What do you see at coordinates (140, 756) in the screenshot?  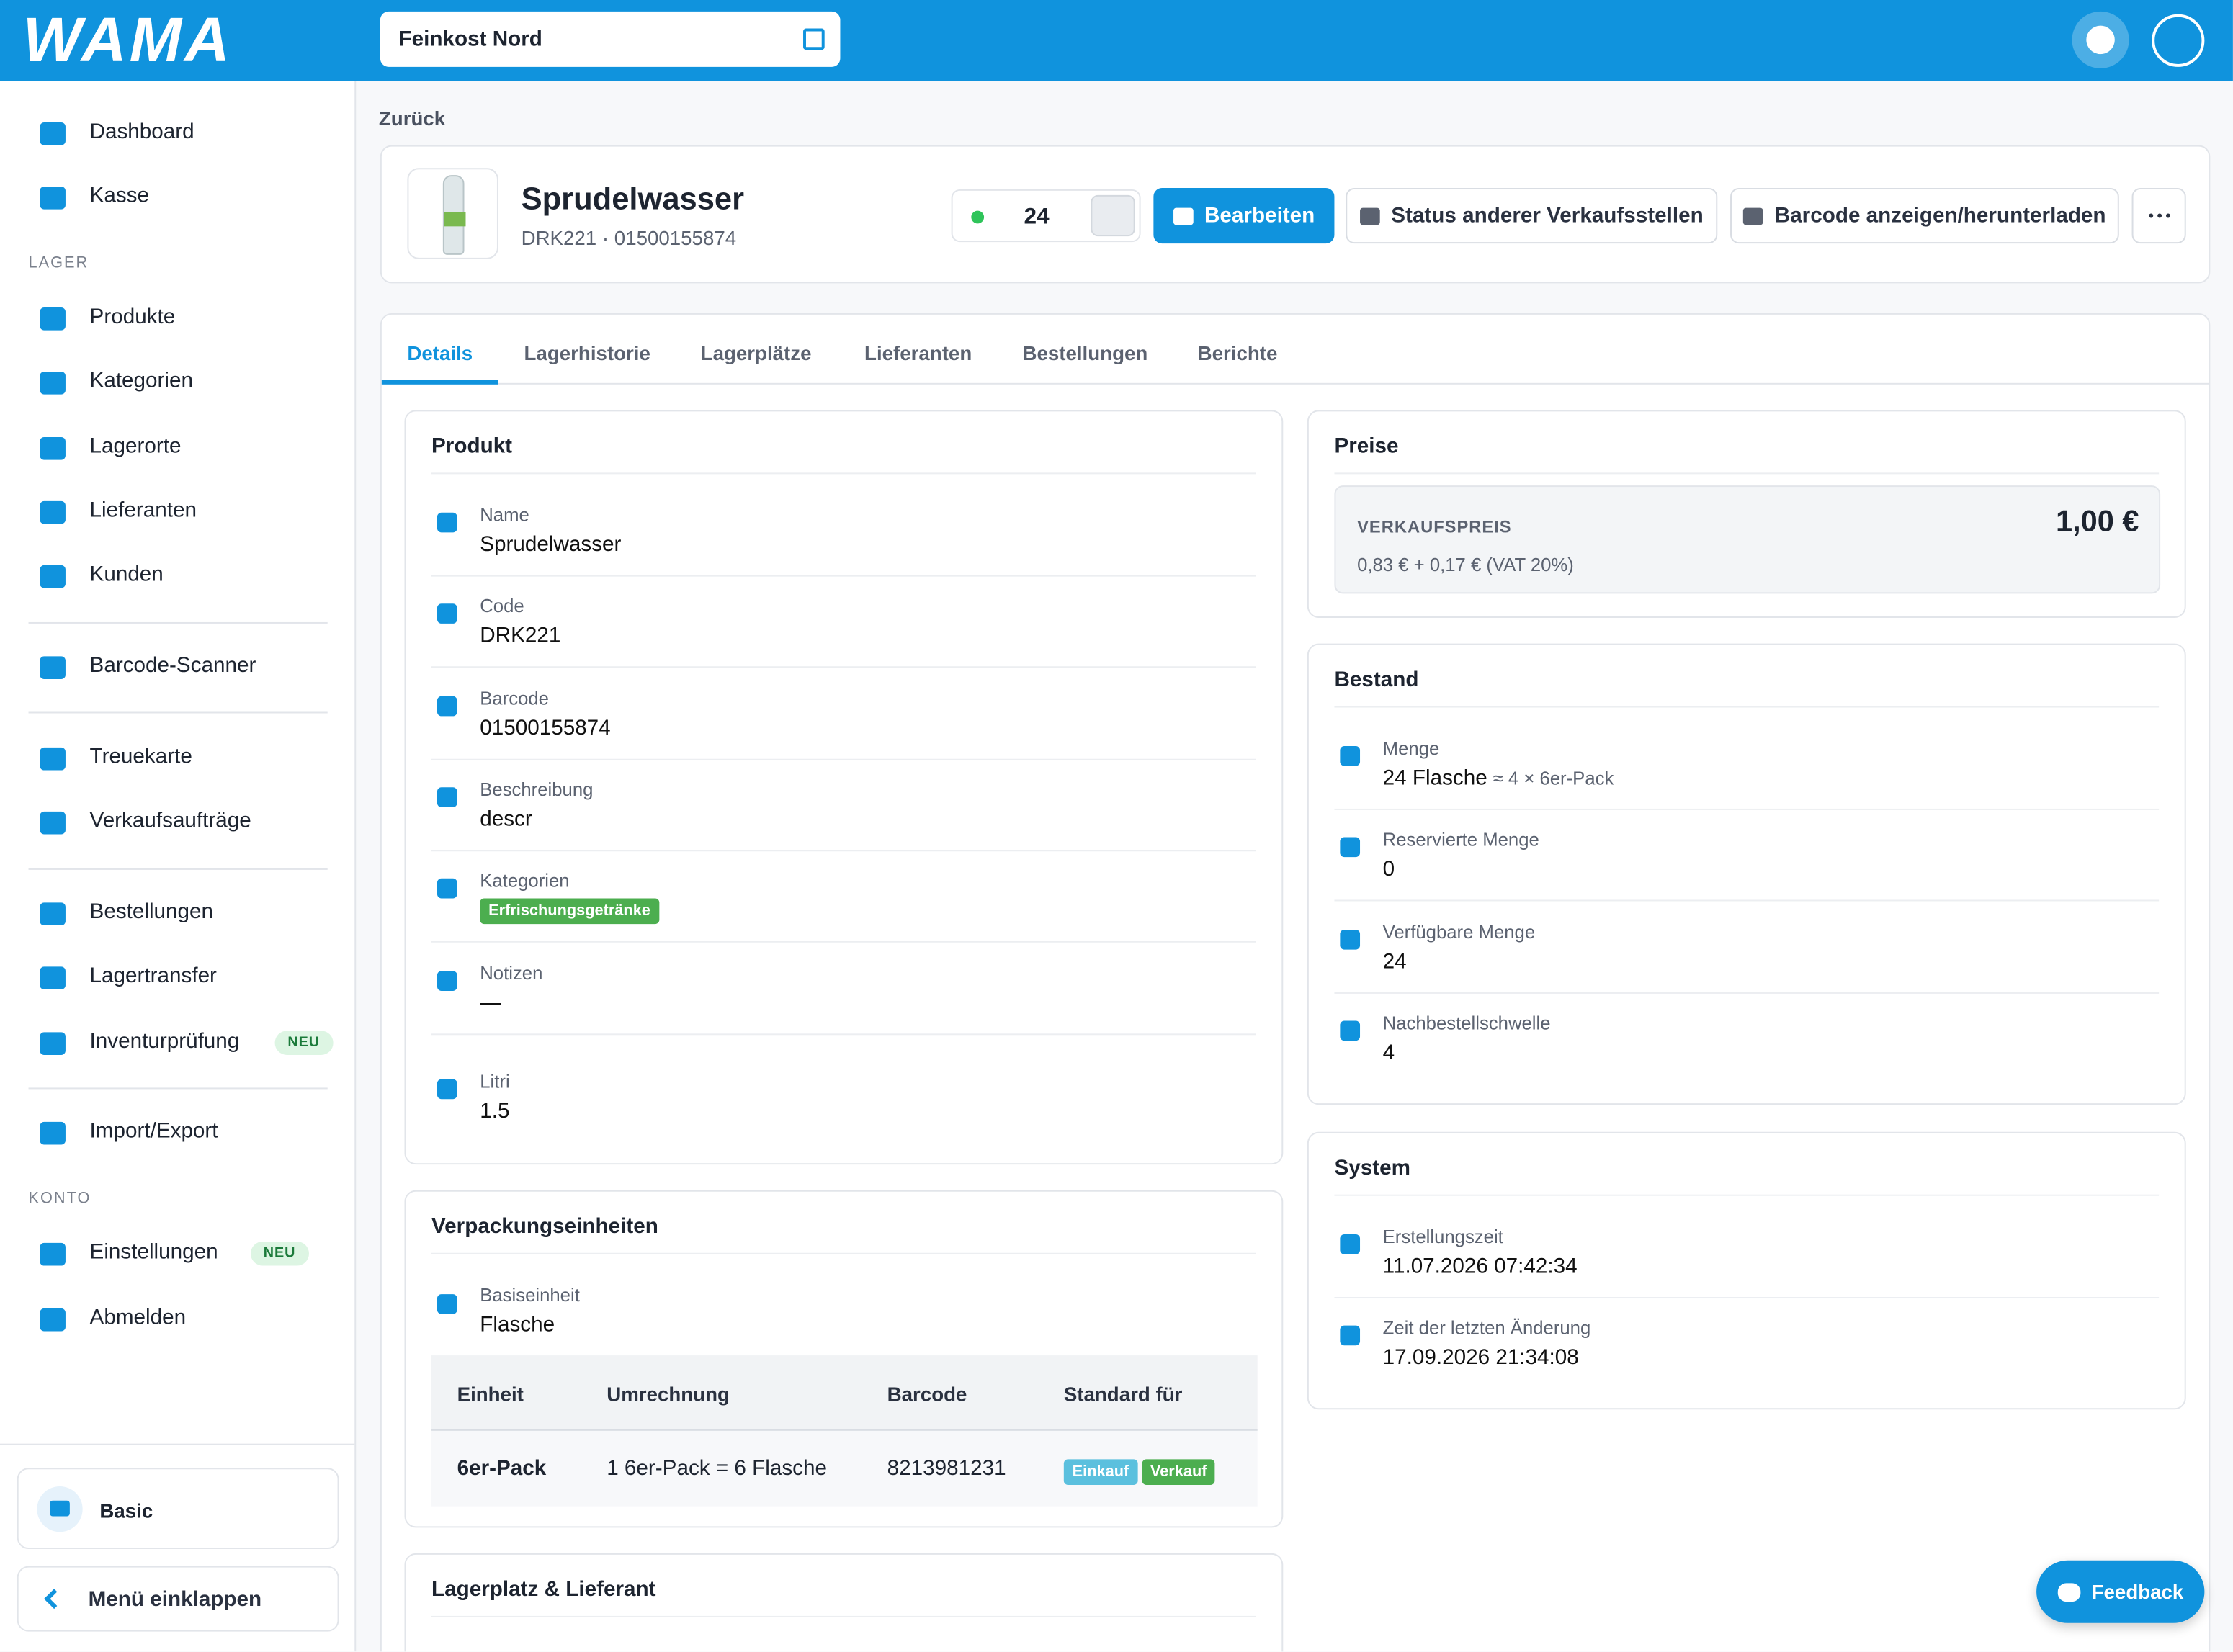 I see `nav-label: Treuekarte` at bounding box center [140, 756].